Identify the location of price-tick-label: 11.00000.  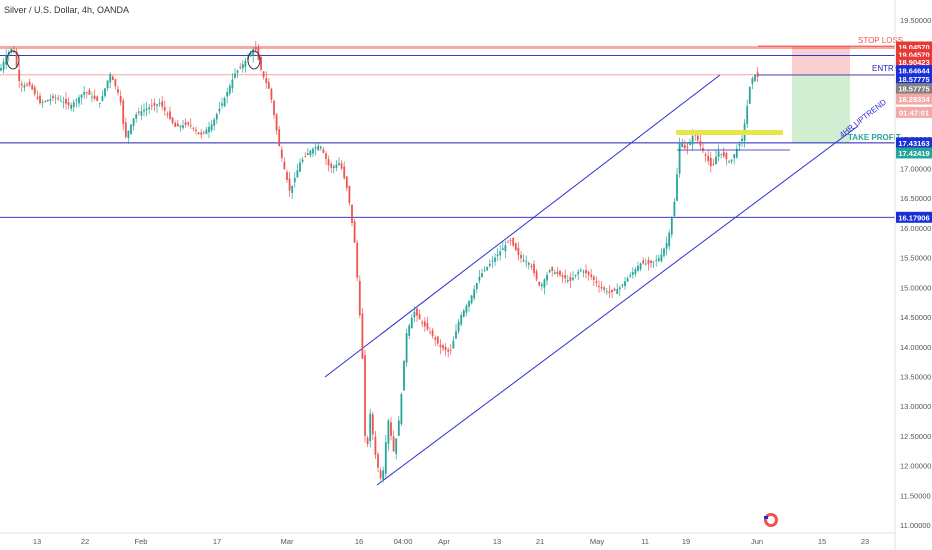
(915, 525).